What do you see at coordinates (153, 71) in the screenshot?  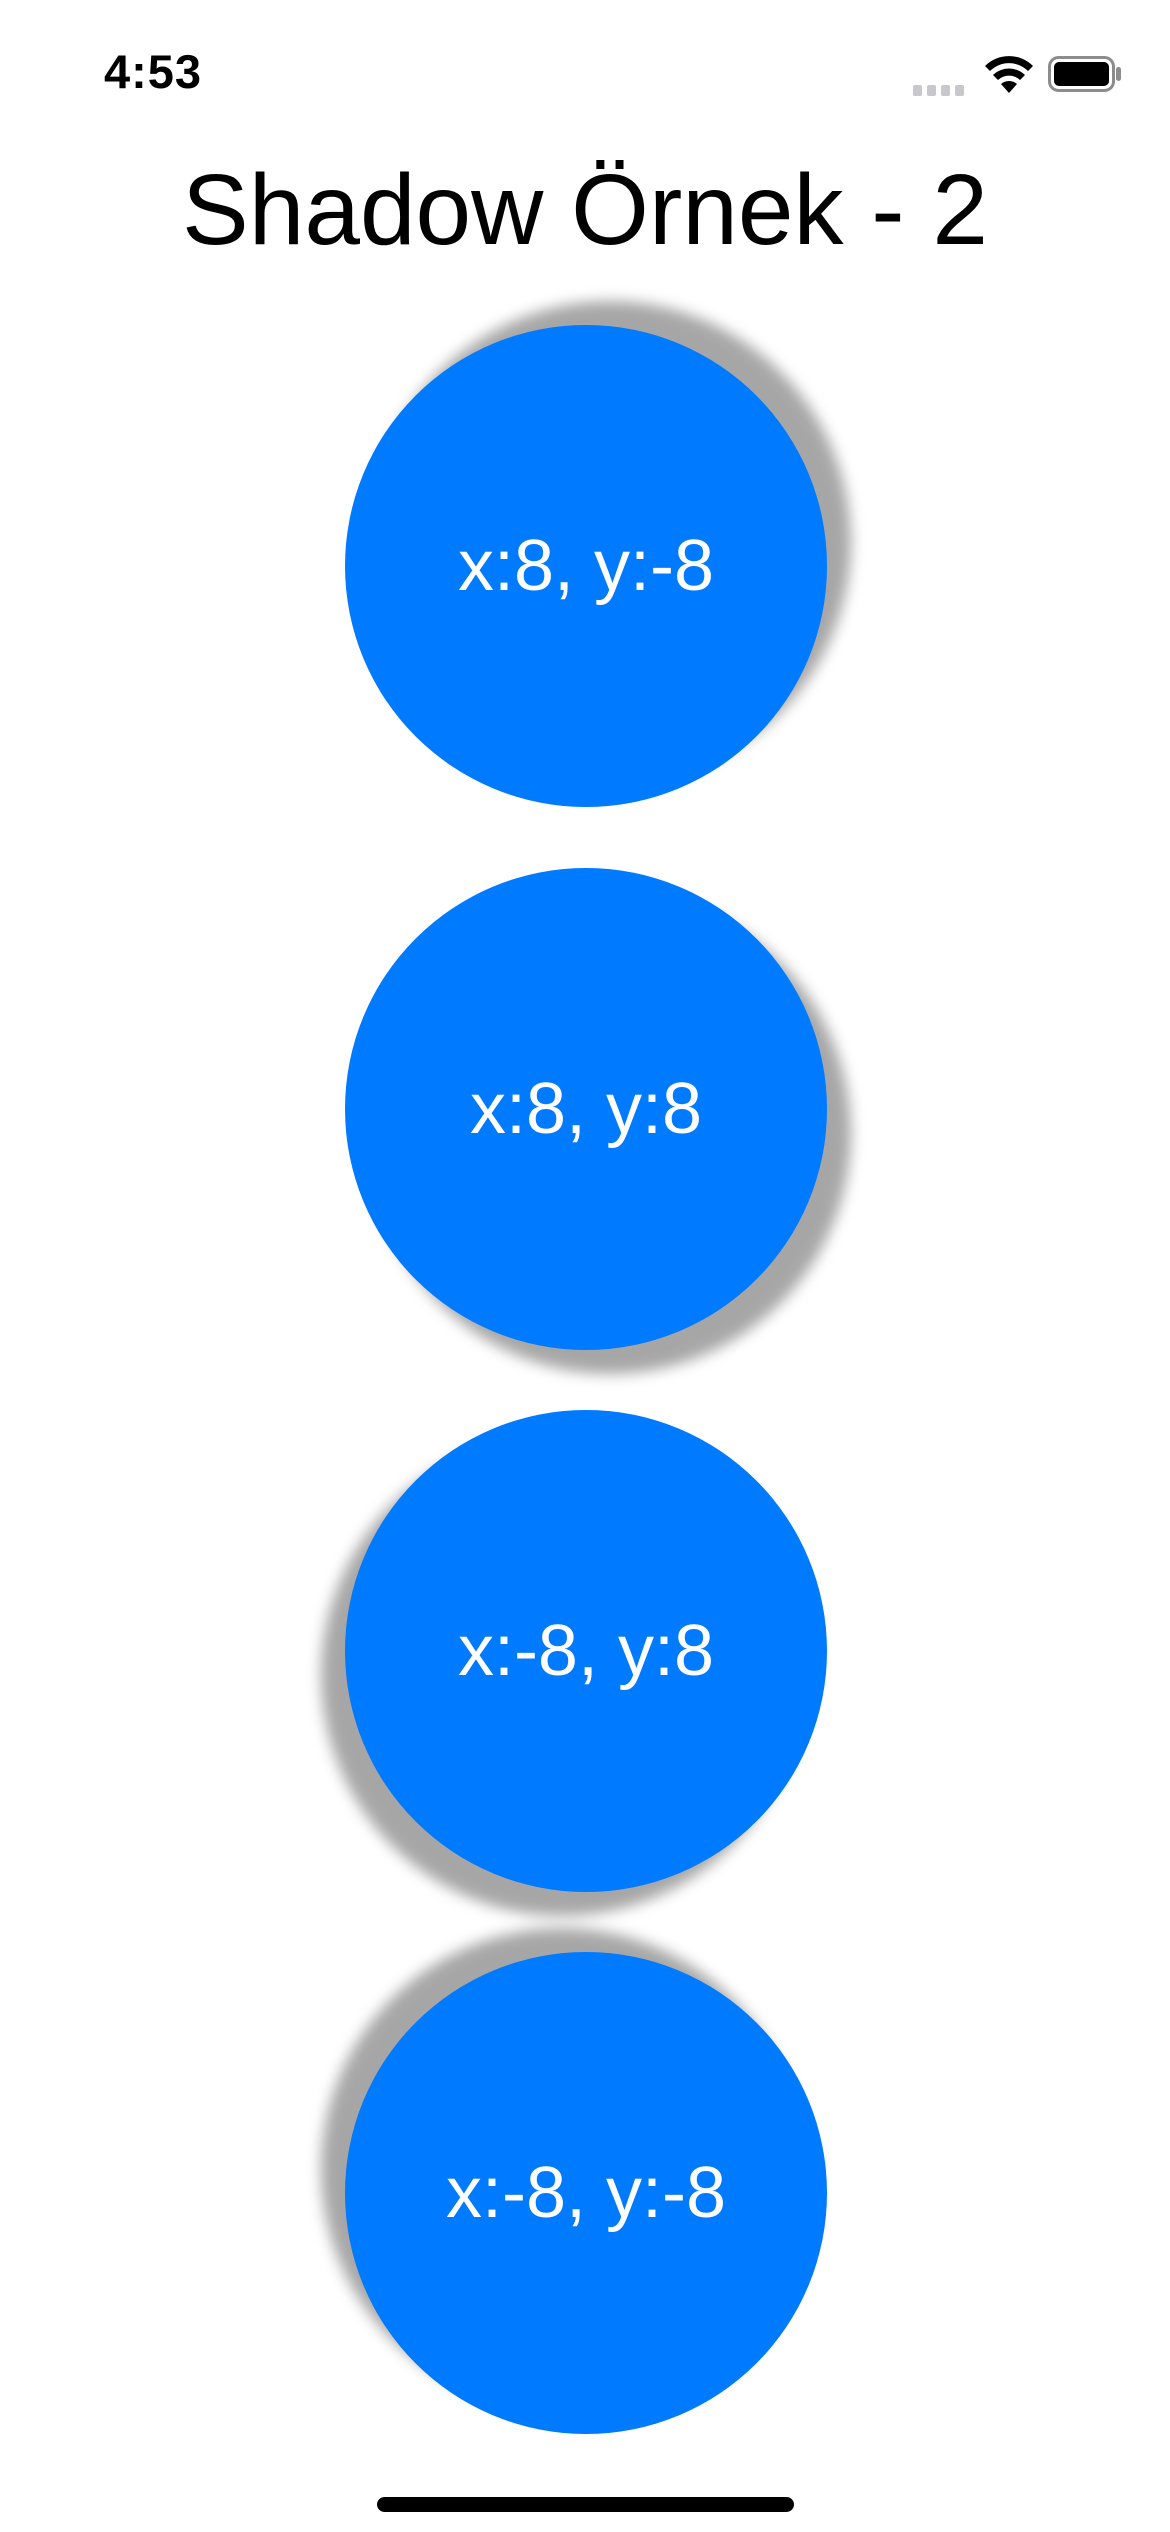 I see `status-time: 4:53` at bounding box center [153, 71].